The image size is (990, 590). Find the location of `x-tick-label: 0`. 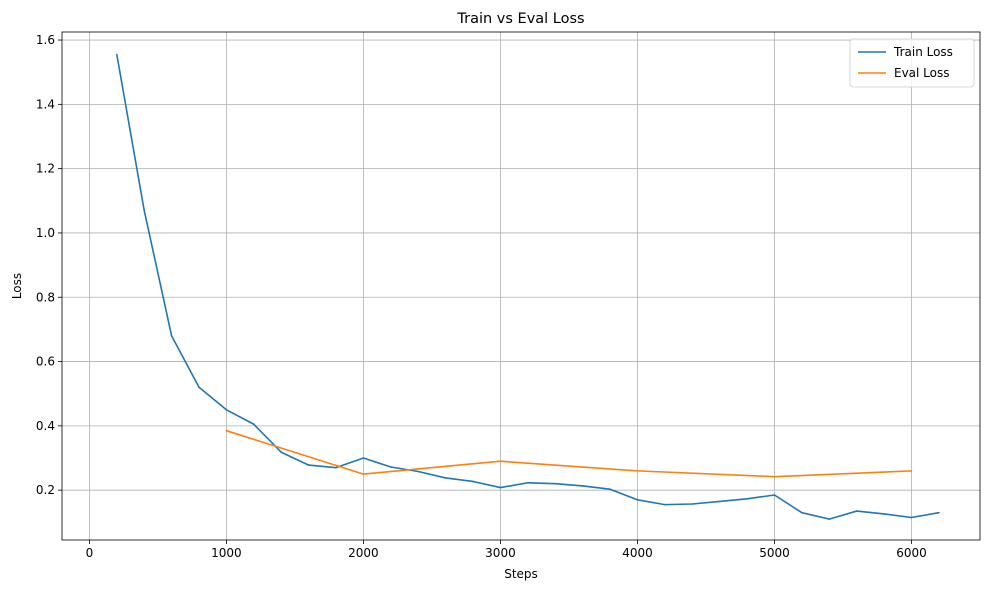

x-tick-label: 0 is located at coordinates (90, 553).